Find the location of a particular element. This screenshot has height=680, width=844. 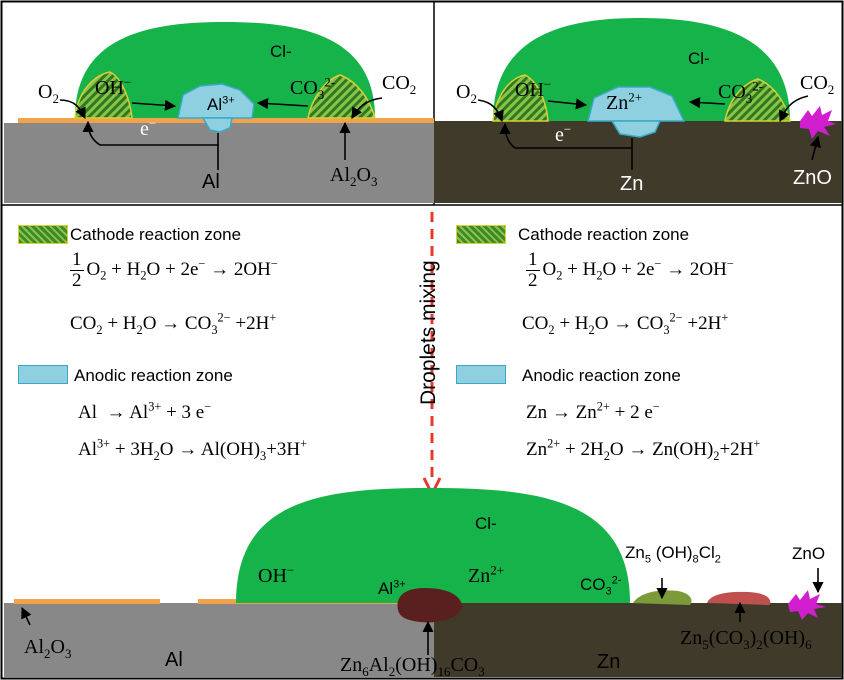

droplet-right is located at coordinates (641, 69).